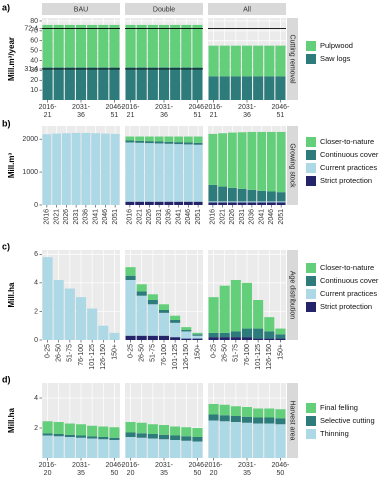  Describe the element at coordinates (292, 165) in the screenshot. I see `strip-label: Growing stock` at that location.